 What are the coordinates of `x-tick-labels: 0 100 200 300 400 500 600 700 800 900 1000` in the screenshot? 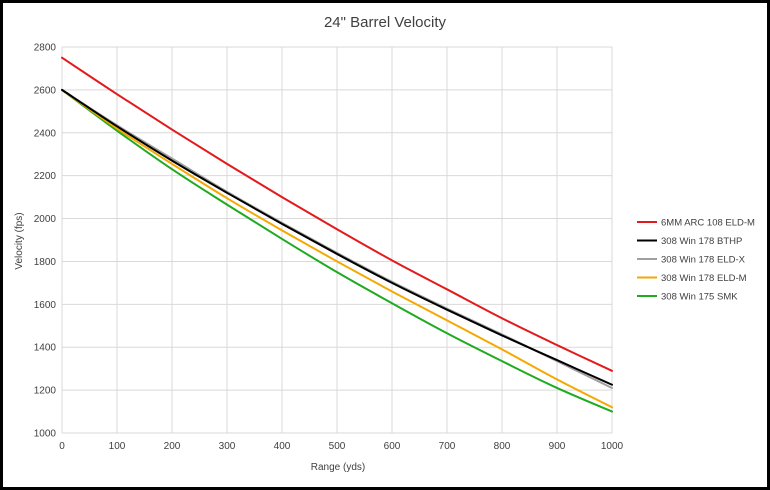 It's located at (341, 446).